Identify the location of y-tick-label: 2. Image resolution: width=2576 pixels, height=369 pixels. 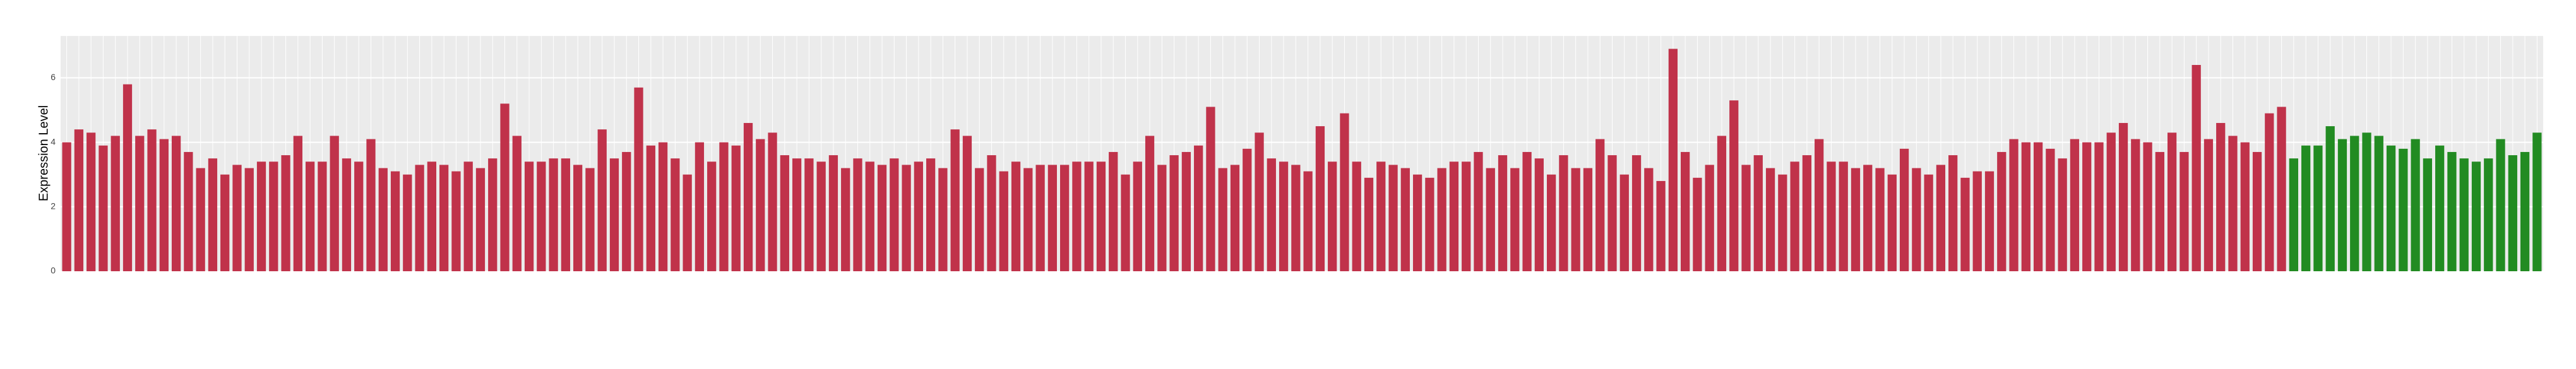
(53, 206).